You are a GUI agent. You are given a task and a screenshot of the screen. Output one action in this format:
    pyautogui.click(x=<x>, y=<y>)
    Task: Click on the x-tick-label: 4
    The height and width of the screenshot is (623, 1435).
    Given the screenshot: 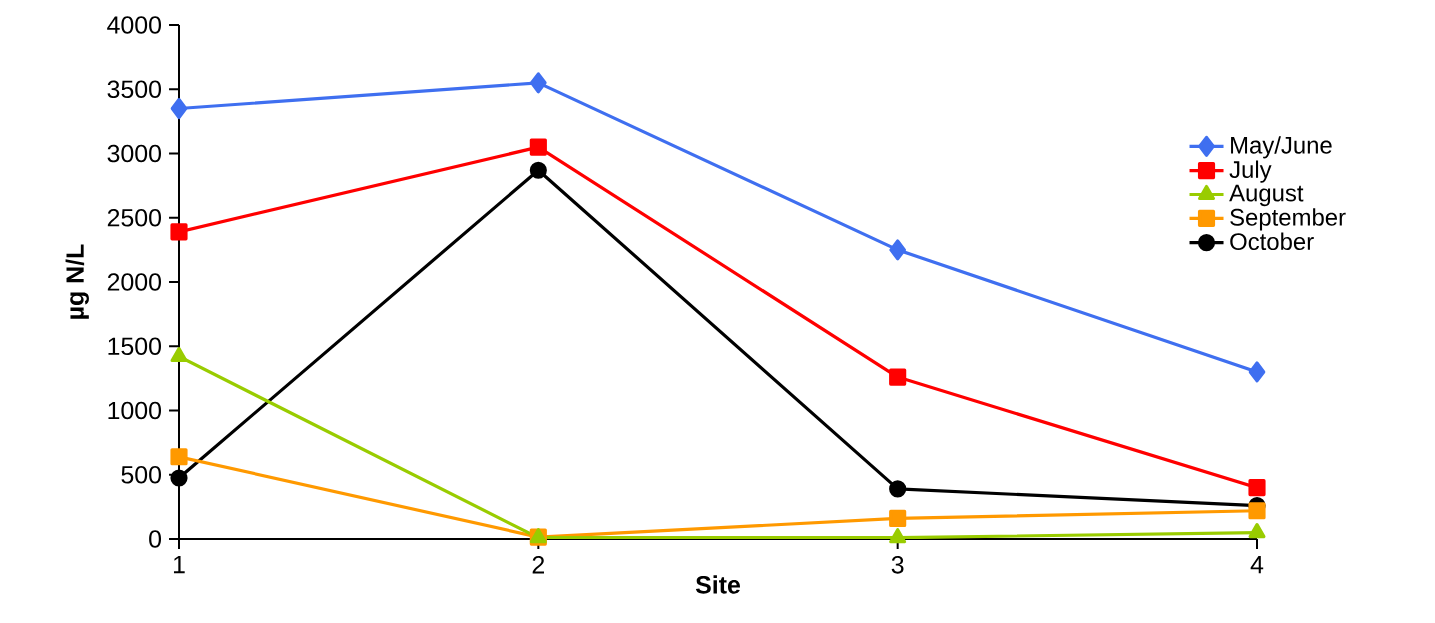 What is the action you would take?
    pyautogui.click(x=1257, y=565)
    